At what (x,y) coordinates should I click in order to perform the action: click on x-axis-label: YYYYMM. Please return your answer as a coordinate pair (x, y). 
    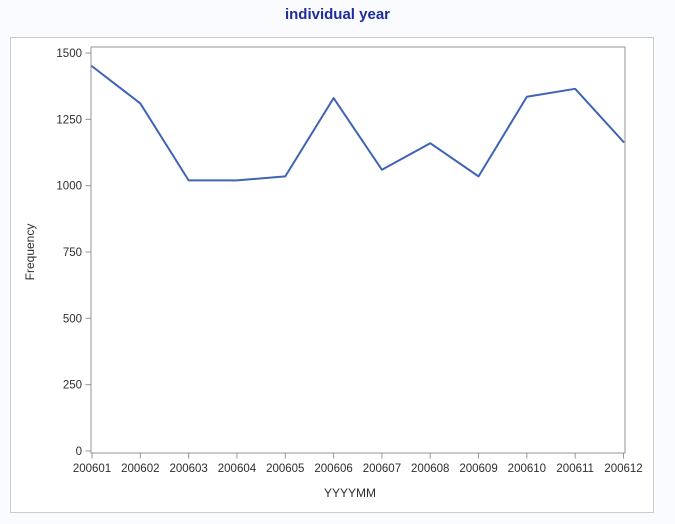
    Looking at the image, I should click on (350, 493).